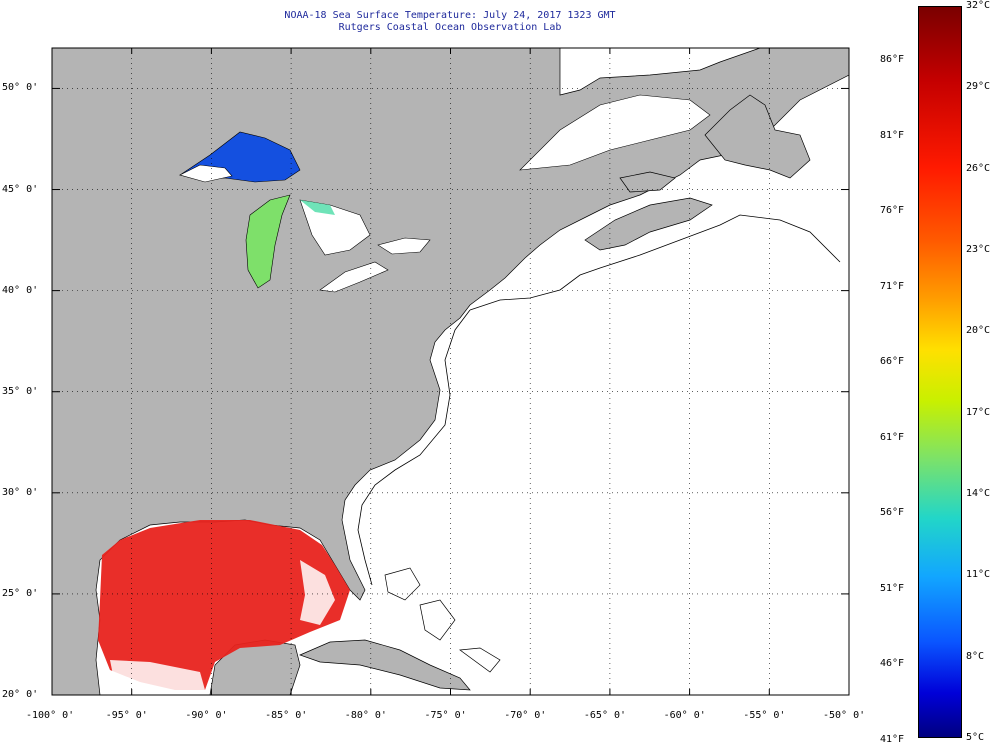 Image resolution: width=1000 pixels, height=754 pixels. What do you see at coordinates (20, 593) in the screenshot?
I see `latitude-tick-label: 25° 0'` at bounding box center [20, 593].